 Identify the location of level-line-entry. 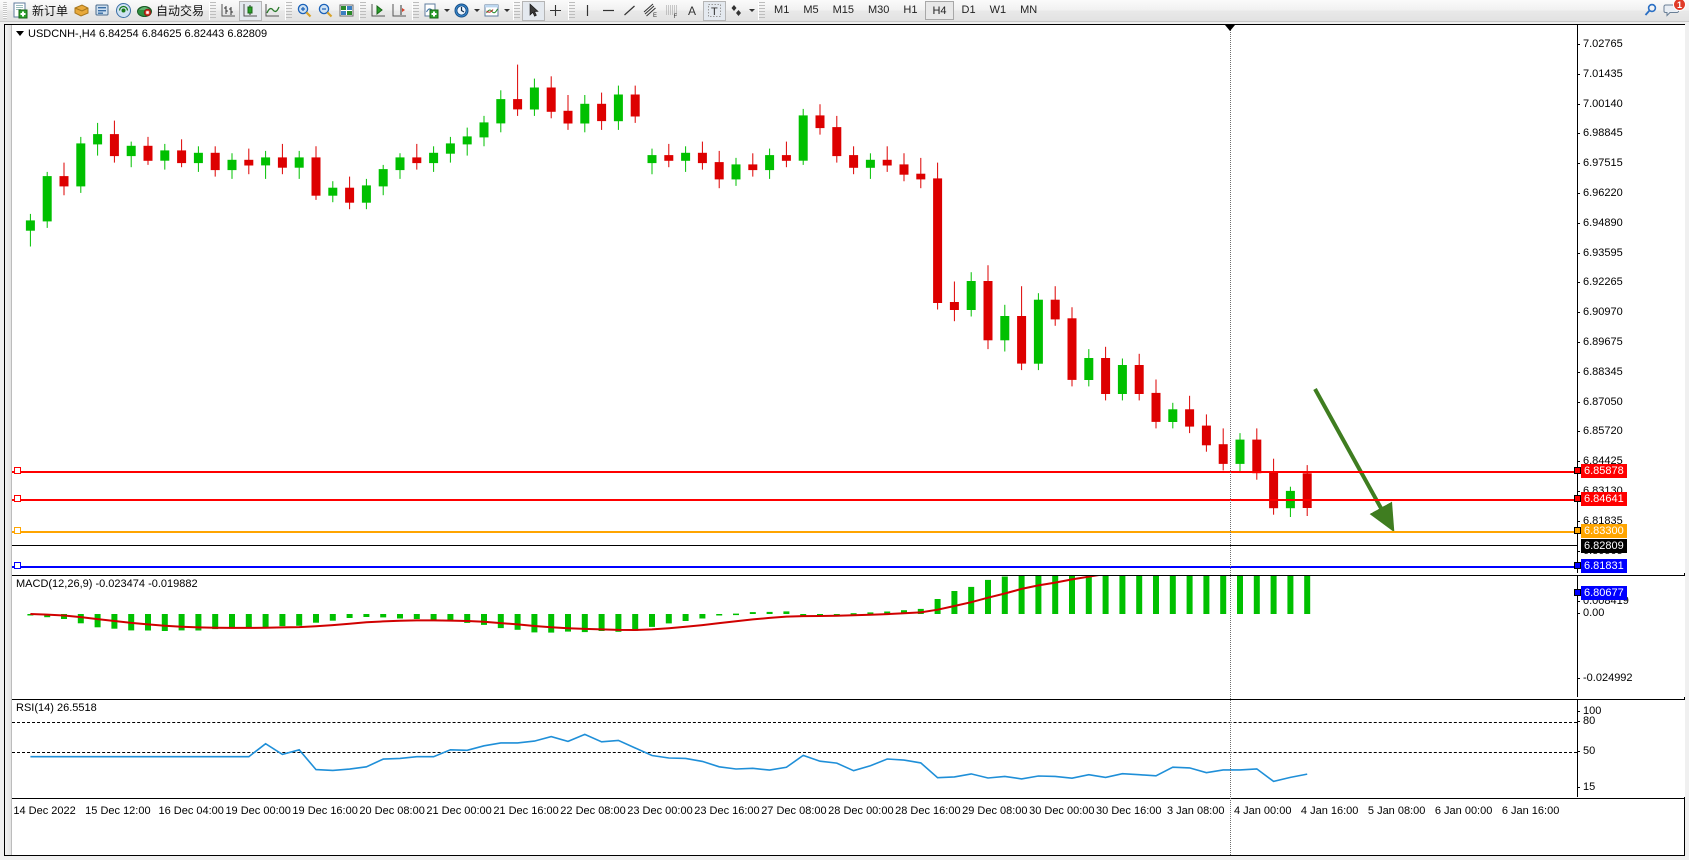
(794, 532).